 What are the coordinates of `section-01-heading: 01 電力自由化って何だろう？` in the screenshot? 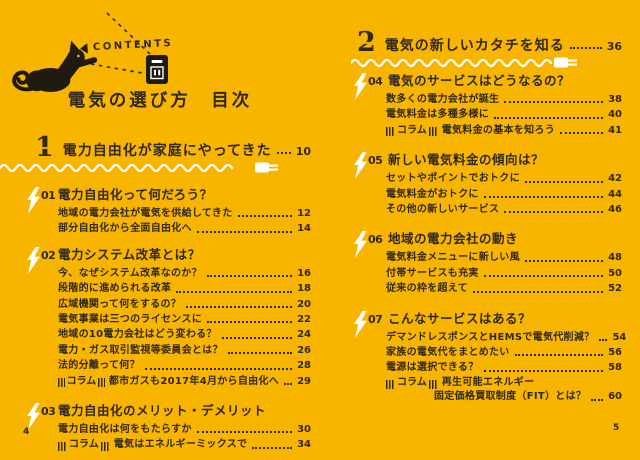 It's located at (166, 200).